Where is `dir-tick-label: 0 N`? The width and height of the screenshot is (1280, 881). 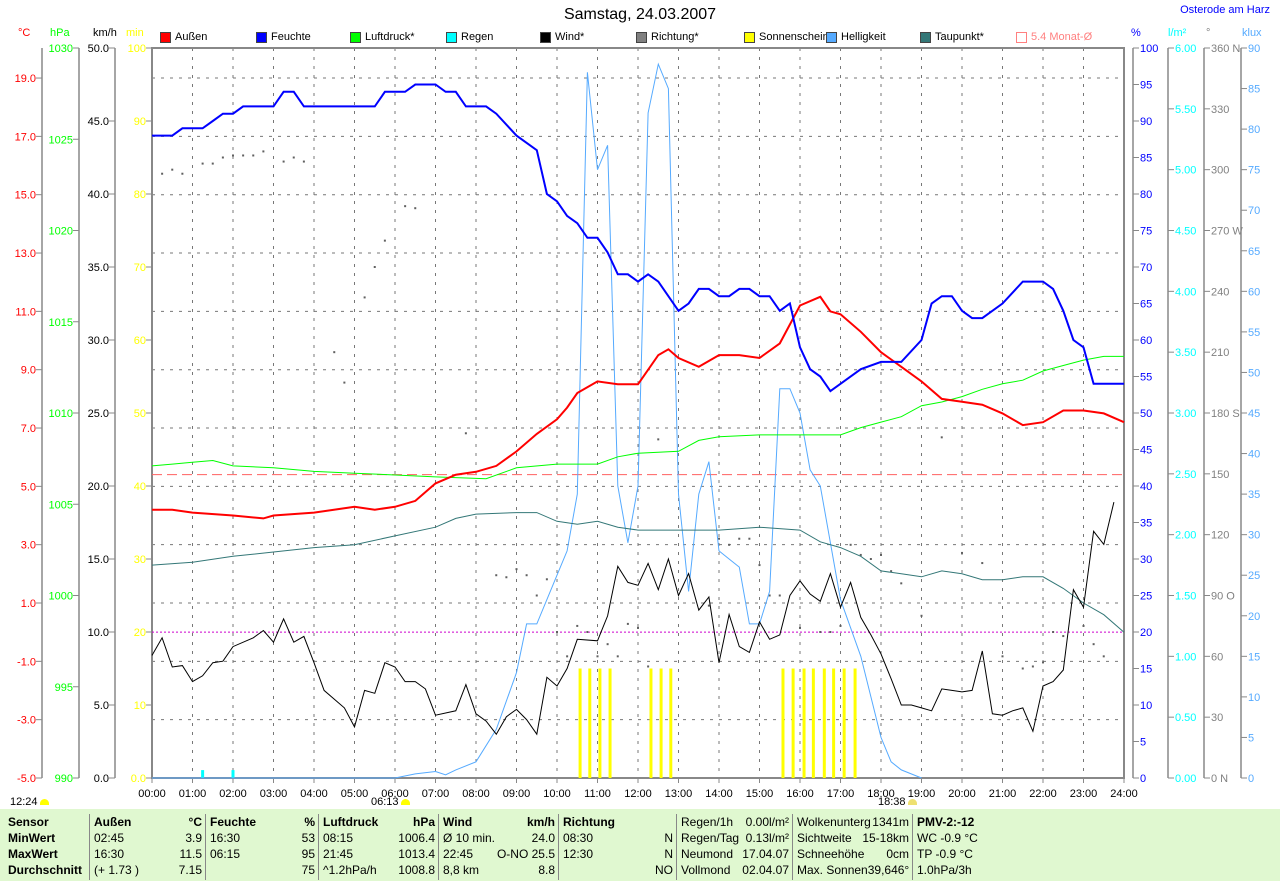 dir-tick-label: 0 N is located at coordinates (1219, 779).